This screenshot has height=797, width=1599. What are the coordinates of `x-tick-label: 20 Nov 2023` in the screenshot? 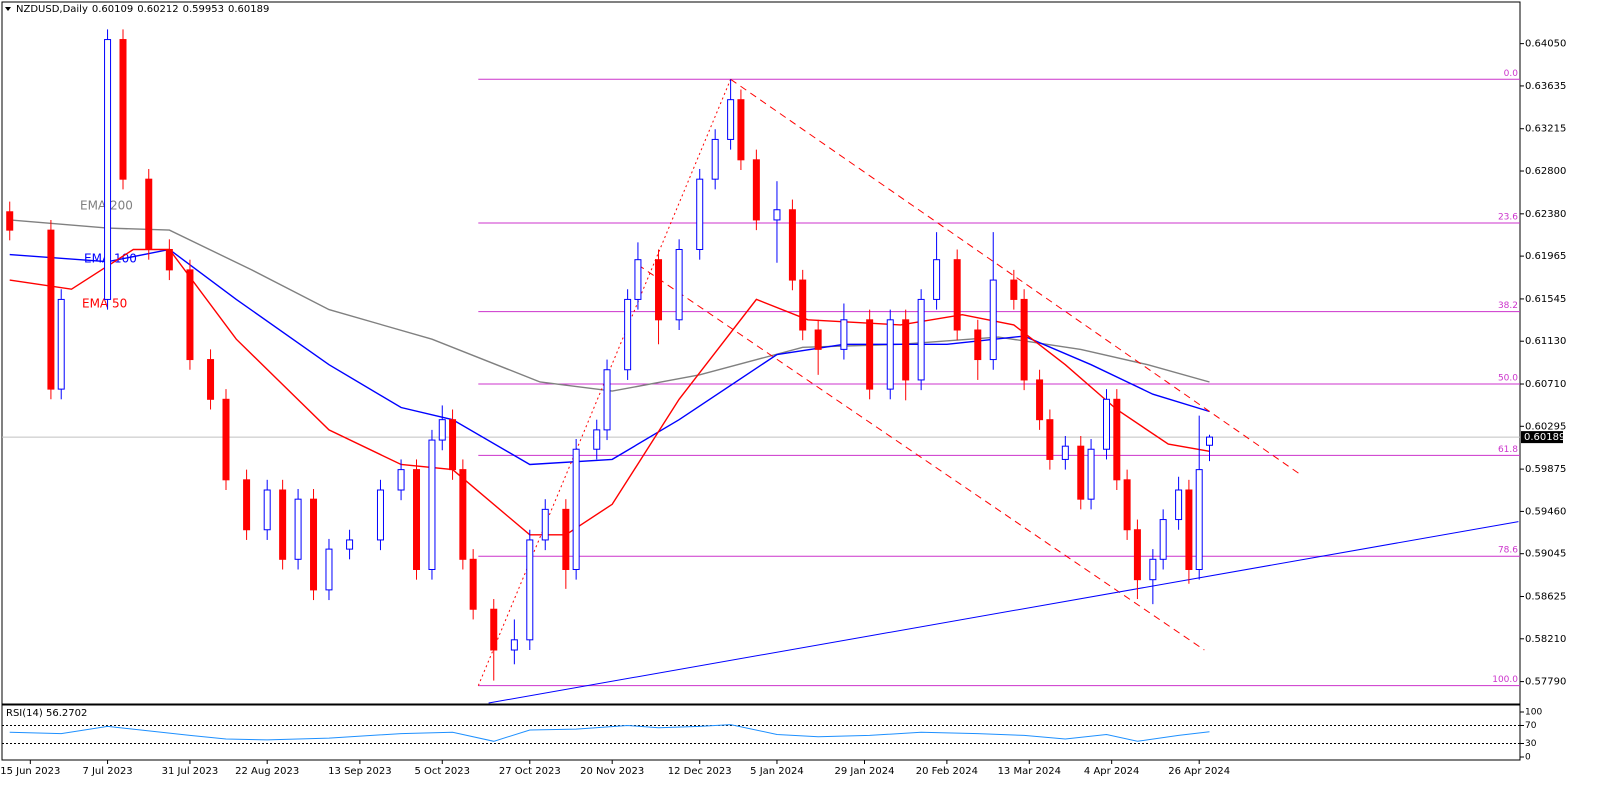 It's located at (612, 771).